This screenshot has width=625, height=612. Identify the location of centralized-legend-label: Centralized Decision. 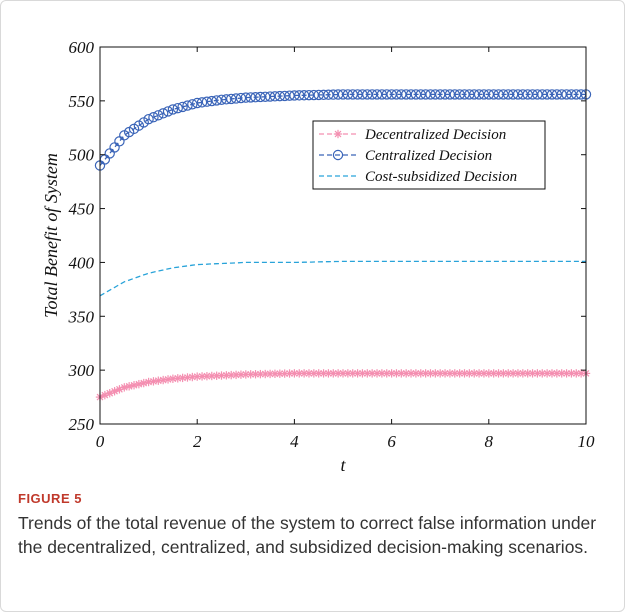
(428, 156).